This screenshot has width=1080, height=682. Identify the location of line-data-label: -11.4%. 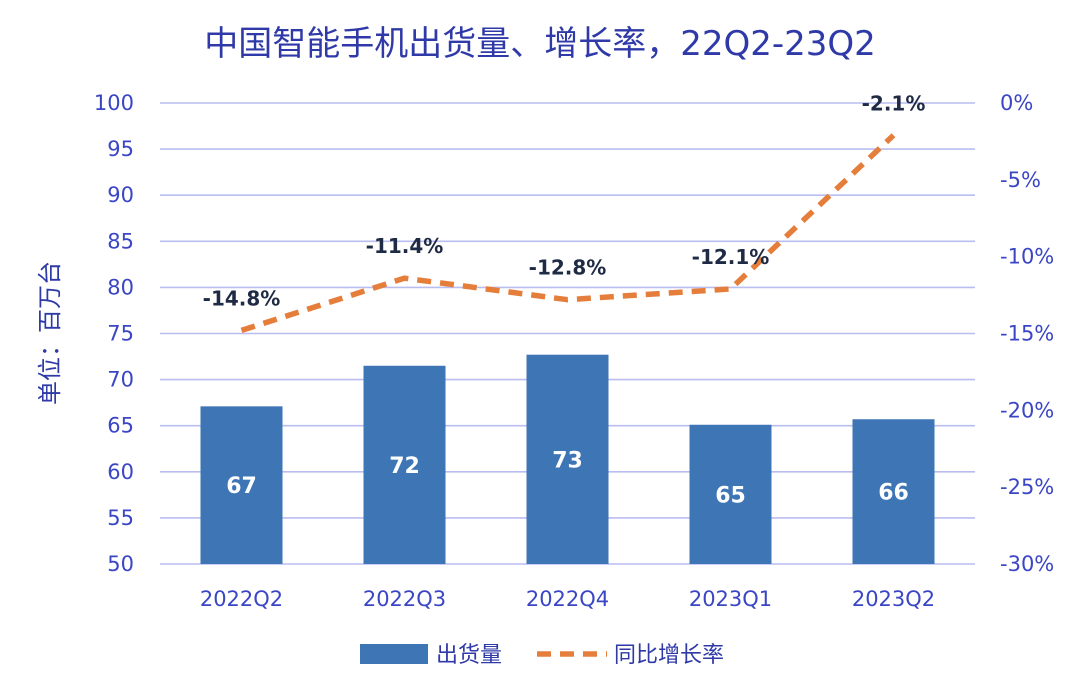
(405, 246).